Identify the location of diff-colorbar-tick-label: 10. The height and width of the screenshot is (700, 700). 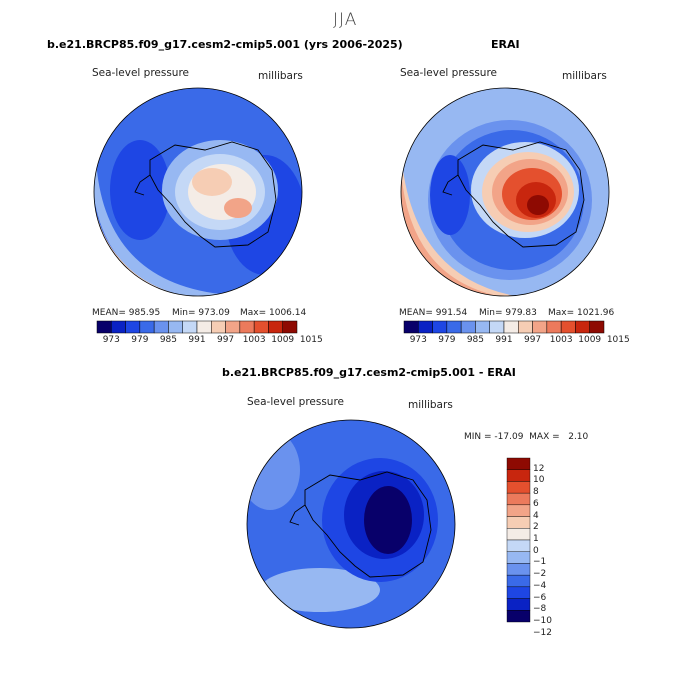
(539, 480).